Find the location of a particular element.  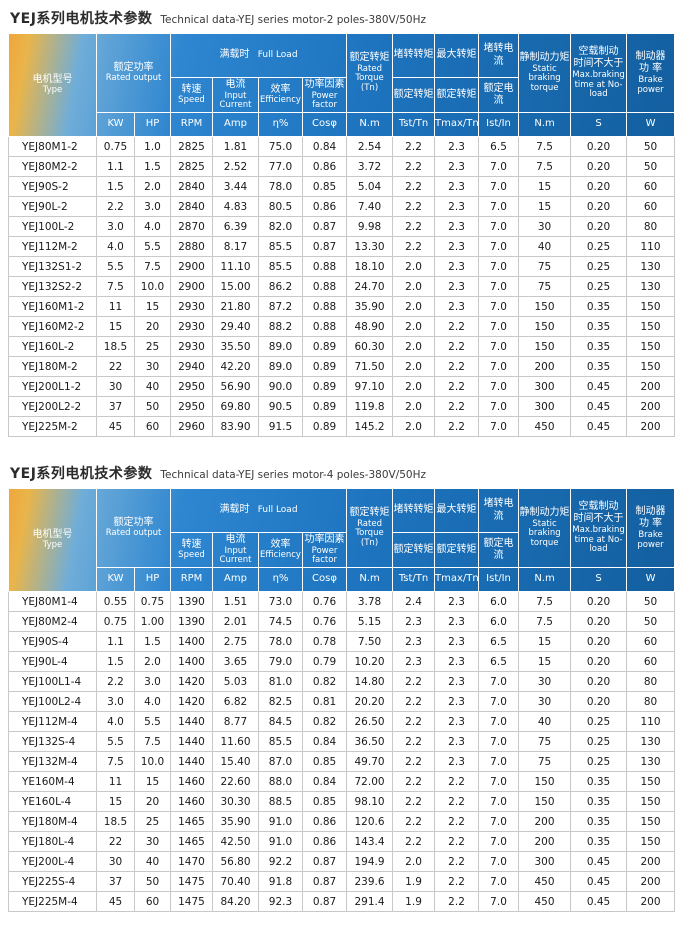

value-cell: 200 is located at coordinates (545, 822).